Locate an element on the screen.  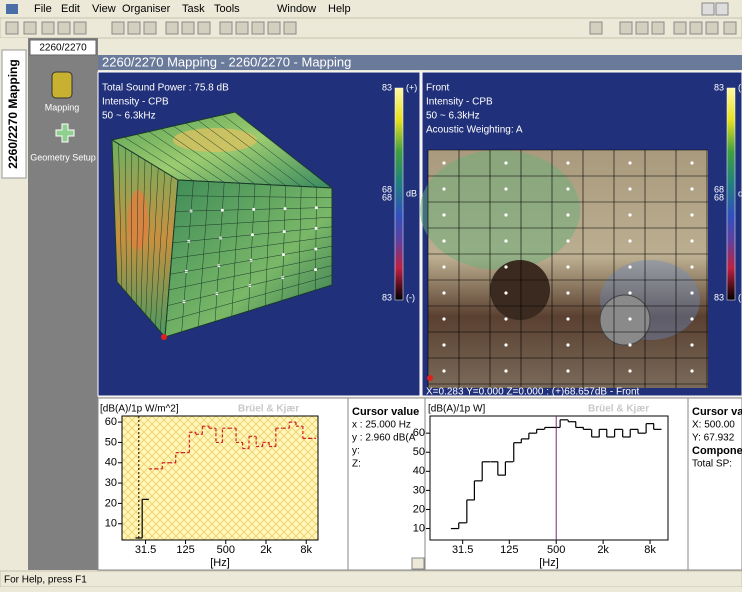
restore-button is located at coordinates (722, 9).